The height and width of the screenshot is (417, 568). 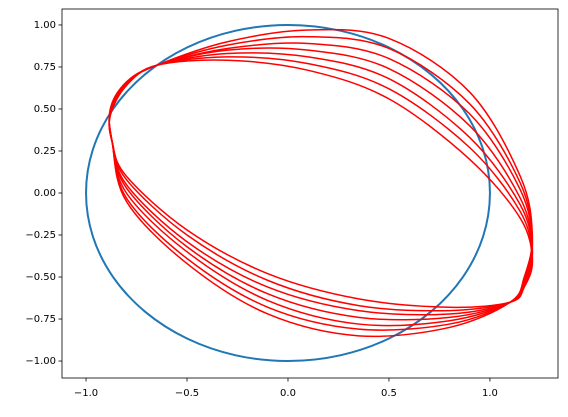 I want to click on y-tick-label: 0.50, so click(x=45, y=109).